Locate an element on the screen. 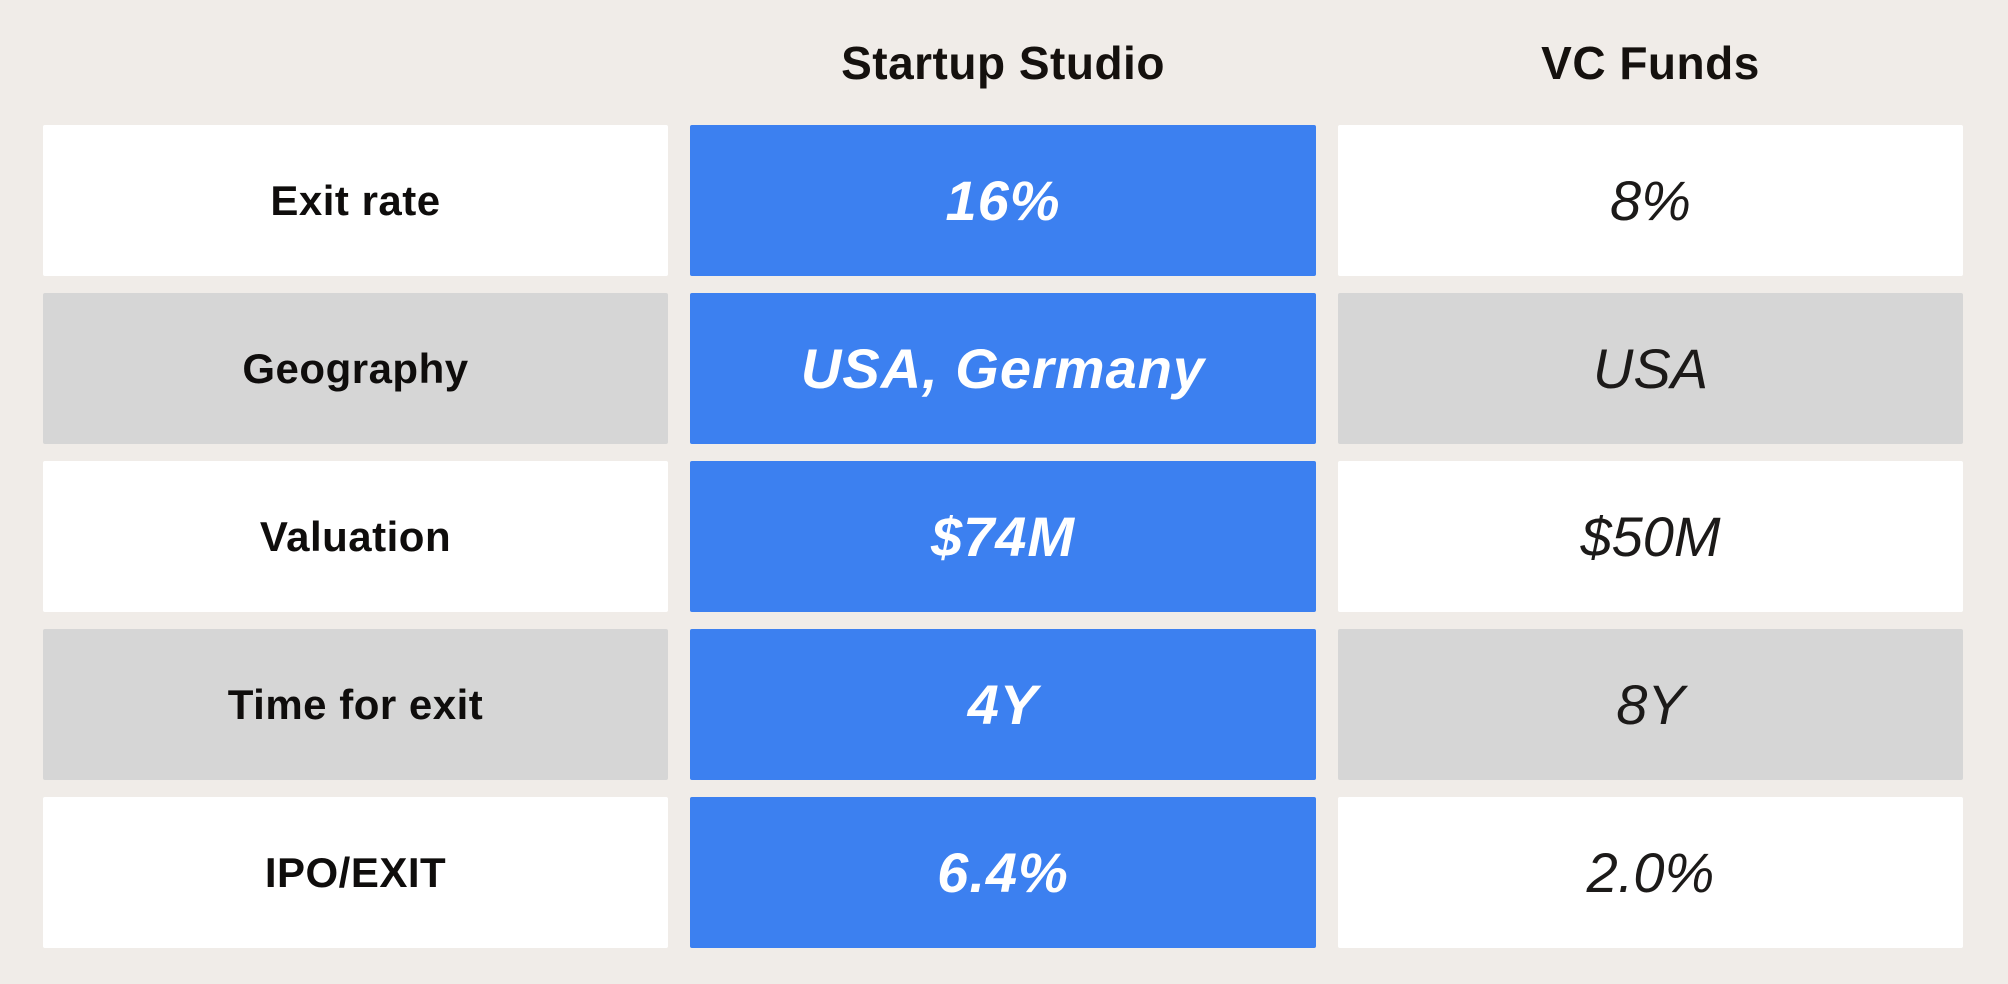  vc-value-cell: $50M is located at coordinates (1650, 536).